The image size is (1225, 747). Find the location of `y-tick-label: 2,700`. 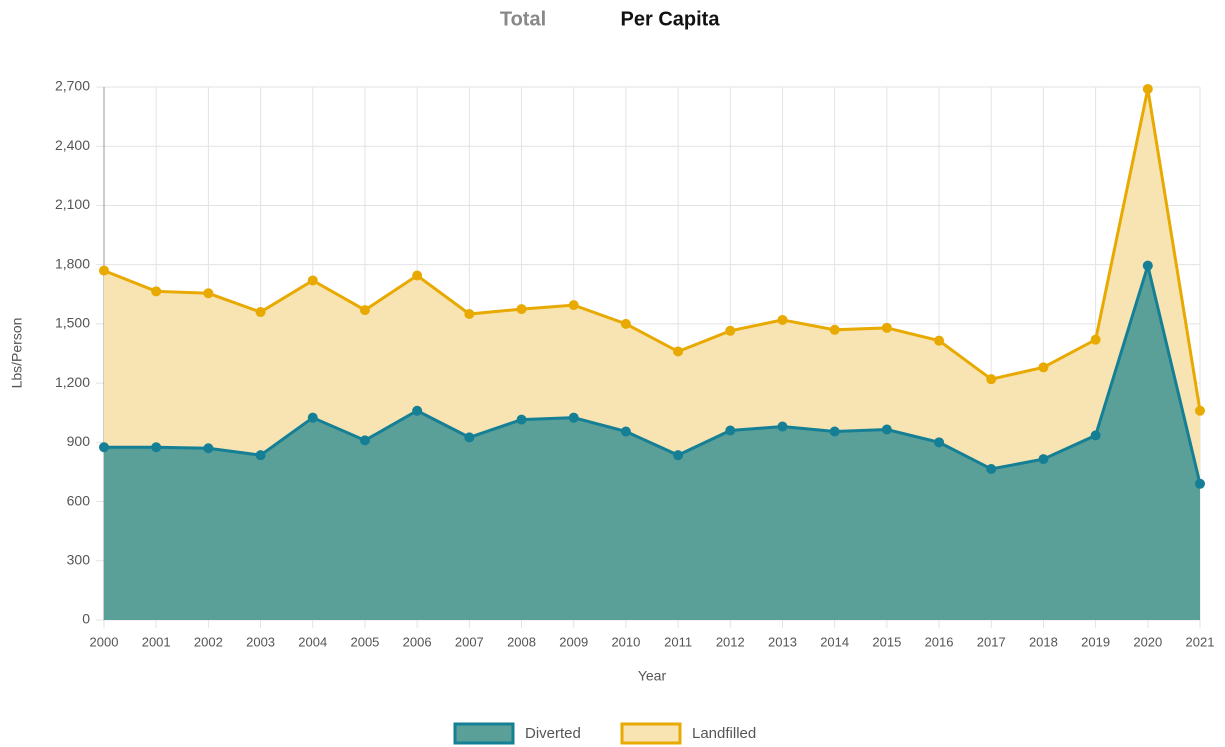

y-tick-label: 2,700 is located at coordinates (72, 86).